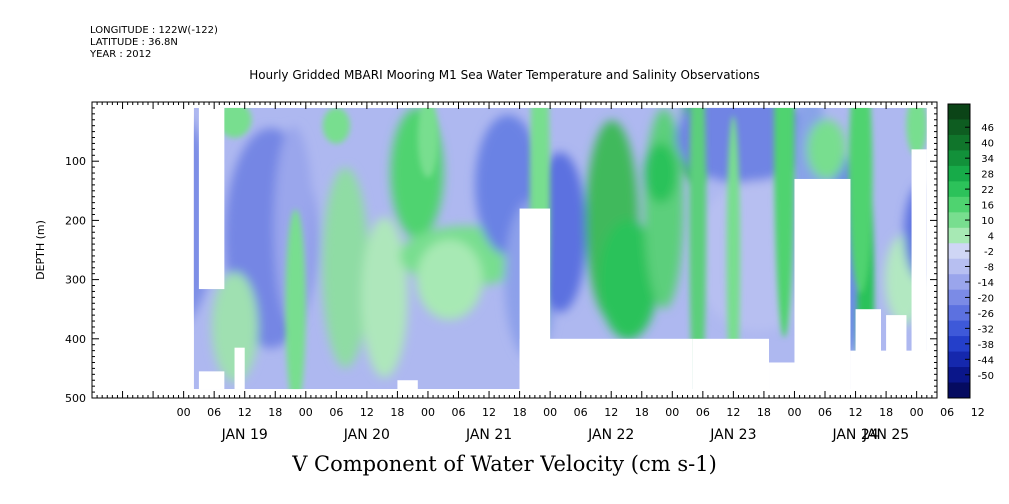 Image resolution: width=1009 pixels, height=504 pixels. What do you see at coordinates (154, 30) in the screenshot?
I see `longitude-label: LONGITUDE : 122W(-122)` at bounding box center [154, 30].